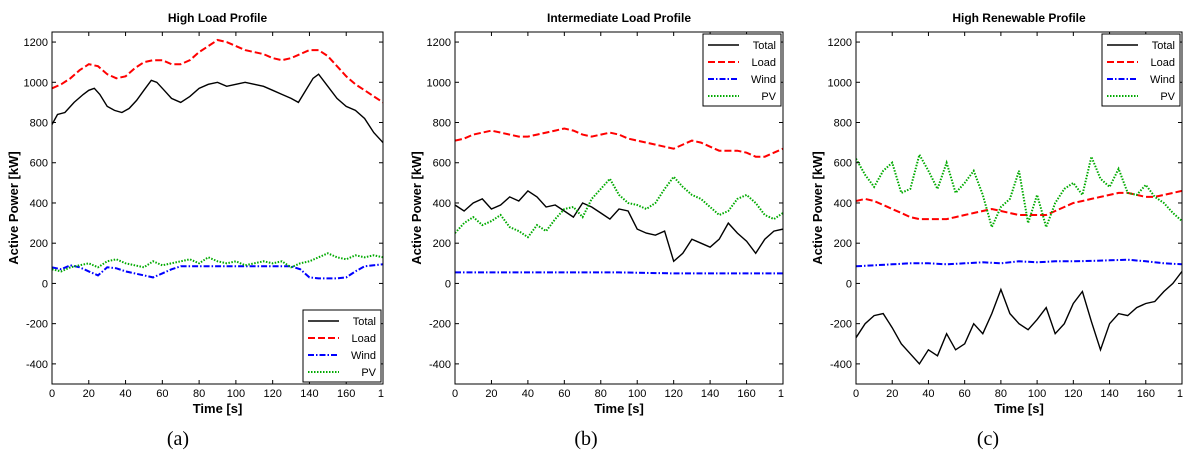 This screenshot has width=1186, height=467. I want to click on chart-title: Intermediate Load Profile, so click(619, 18).